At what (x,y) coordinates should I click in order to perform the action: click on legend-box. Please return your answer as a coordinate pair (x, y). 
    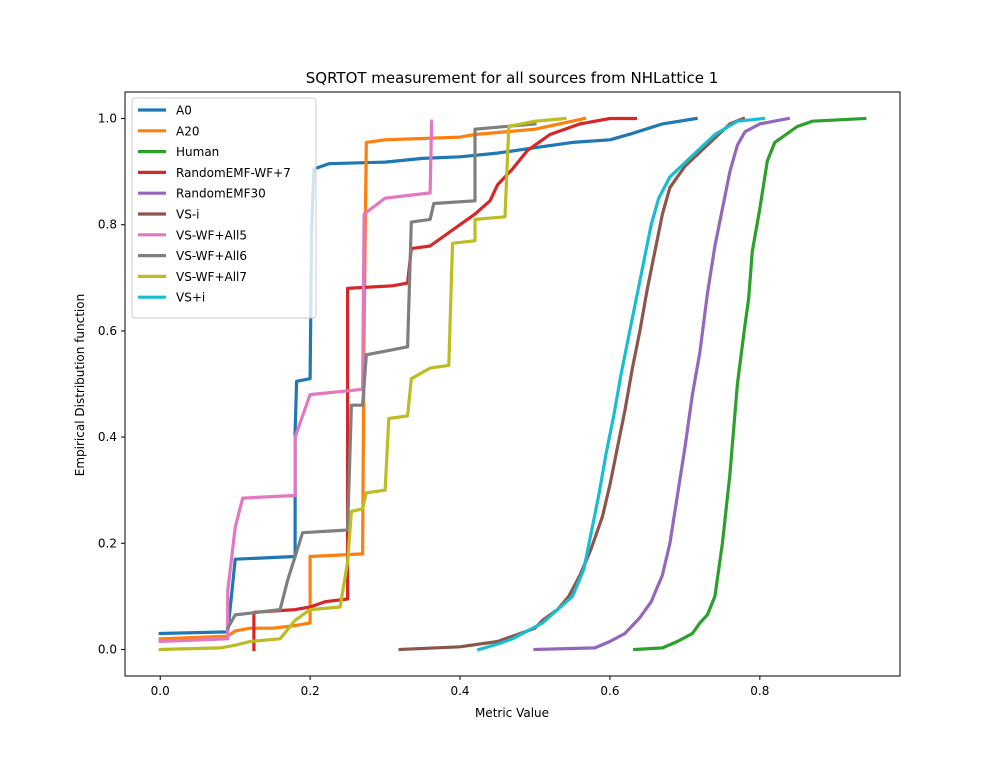
    Looking at the image, I should click on (224, 208).